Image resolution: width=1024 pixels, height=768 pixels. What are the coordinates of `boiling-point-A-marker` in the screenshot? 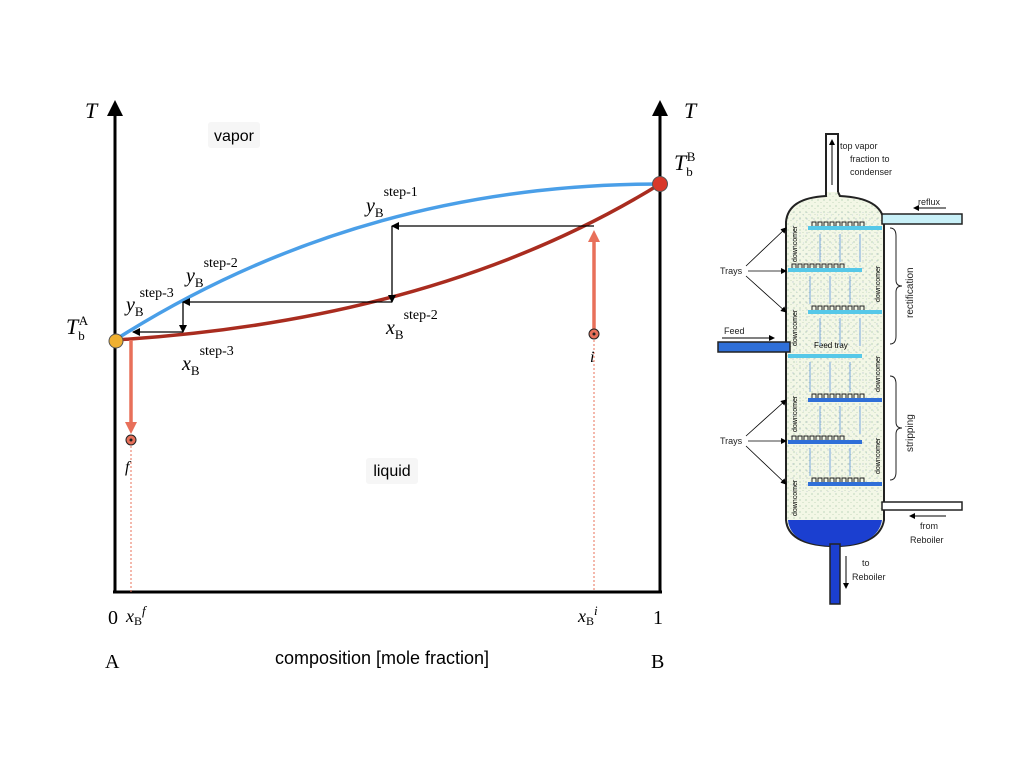 It's located at (116, 341).